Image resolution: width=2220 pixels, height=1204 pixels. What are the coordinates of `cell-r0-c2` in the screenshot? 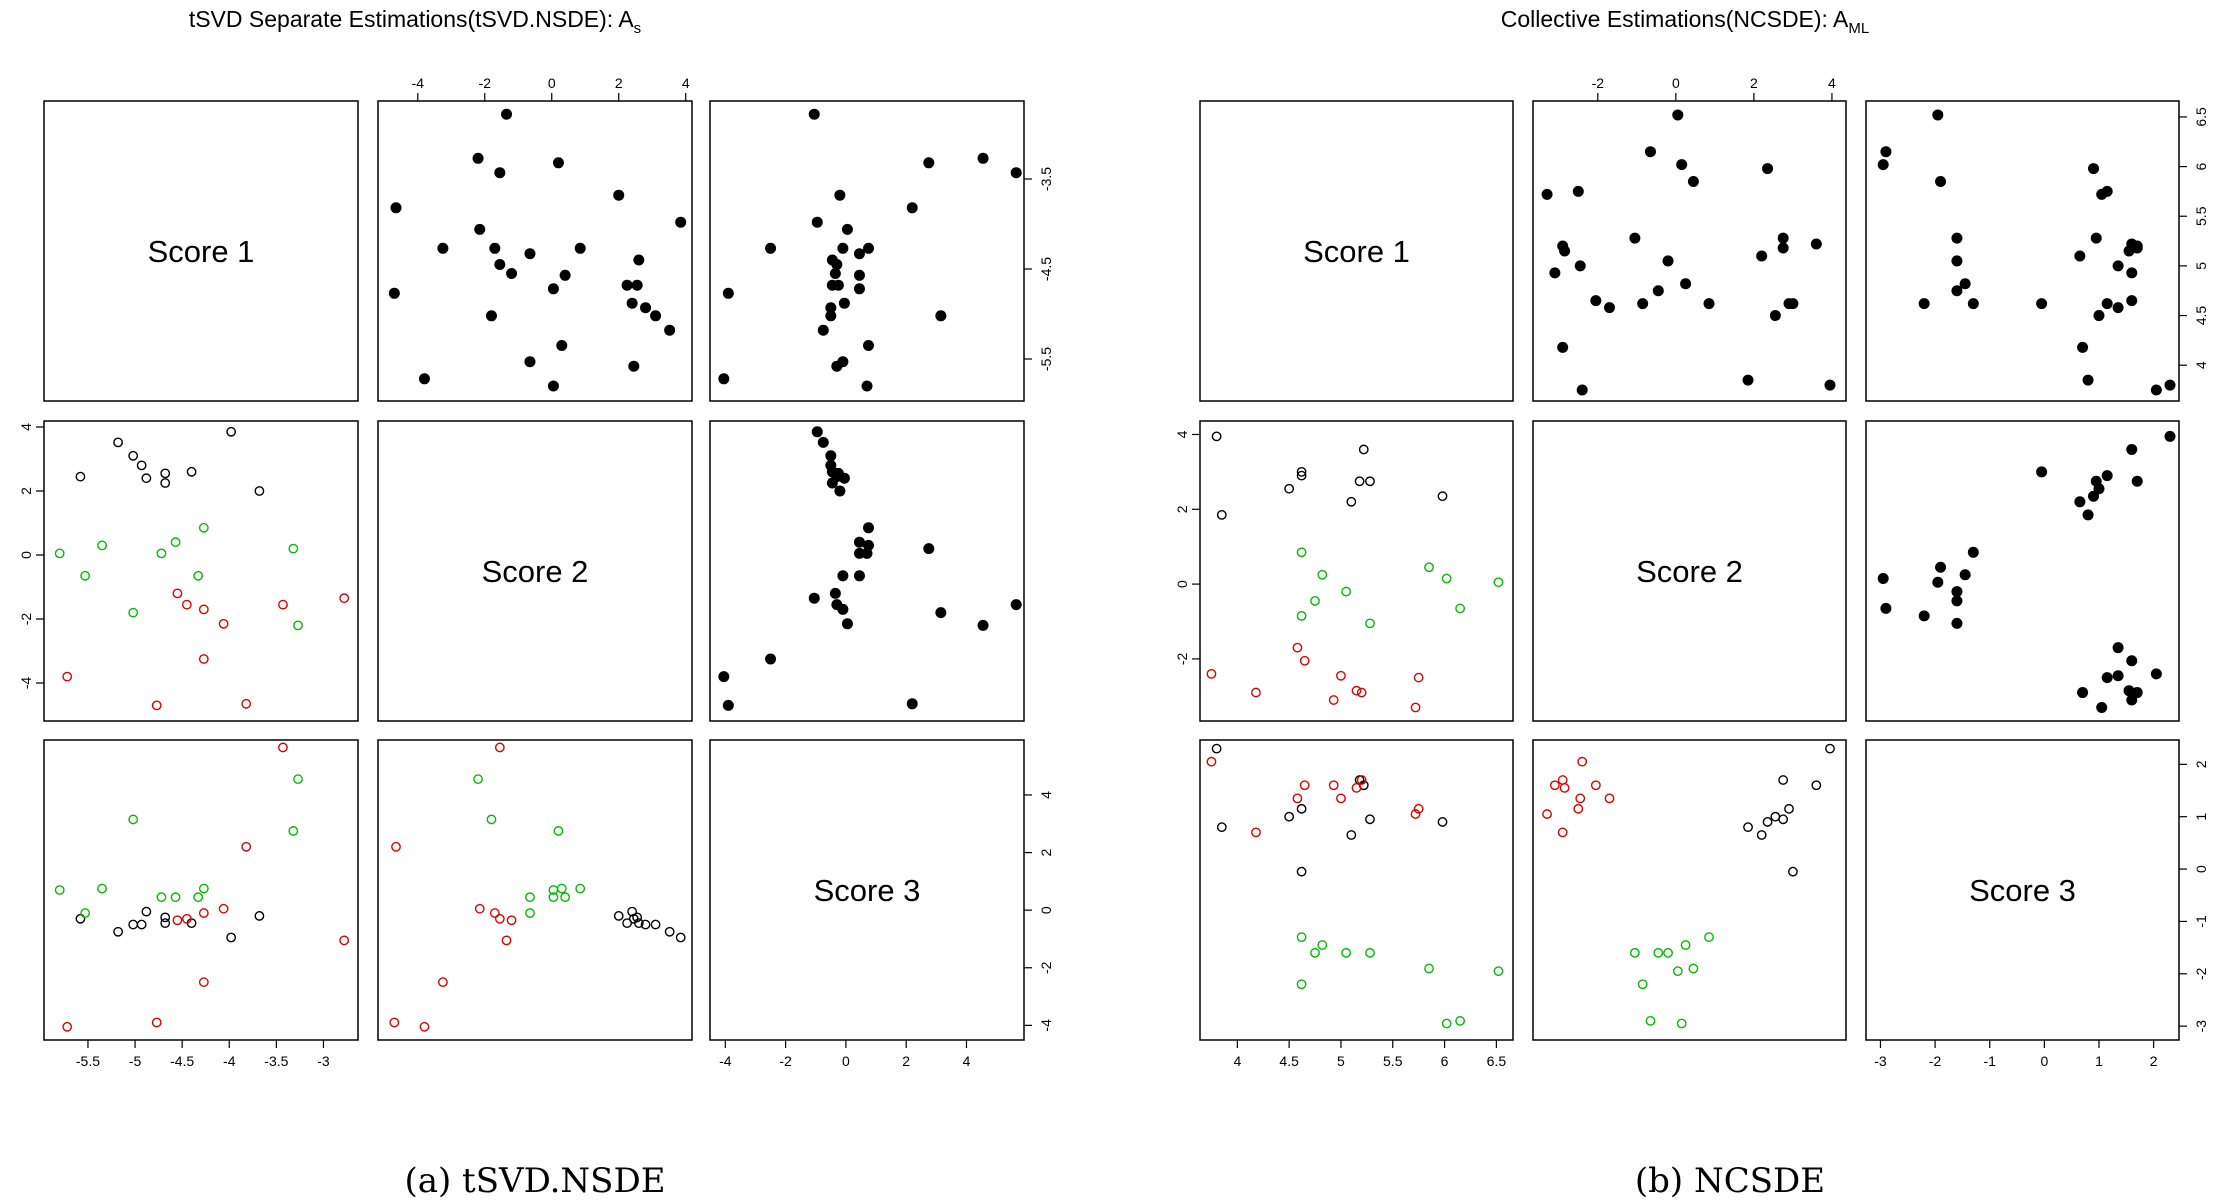 It's located at (2022, 251).